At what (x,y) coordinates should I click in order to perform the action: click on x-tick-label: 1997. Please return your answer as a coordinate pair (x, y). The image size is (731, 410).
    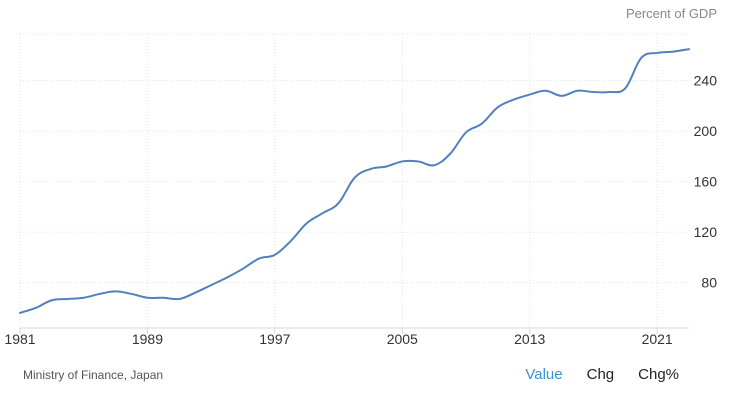
    Looking at the image, I should click on (274, 339).